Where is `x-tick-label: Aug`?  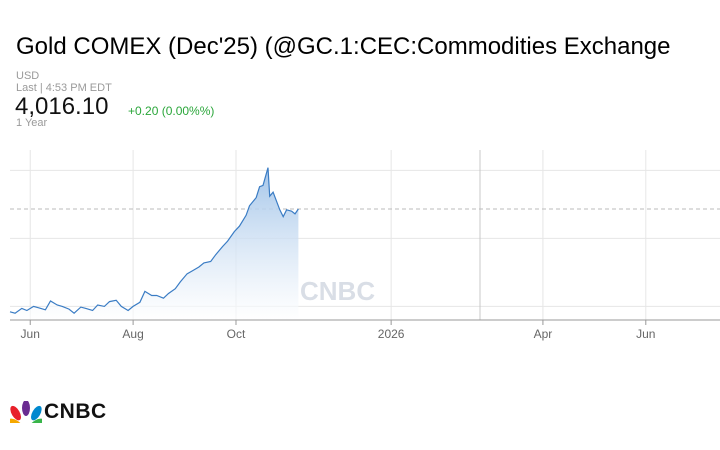
x-tick-label: Aug is located at coordinates (132, 334).